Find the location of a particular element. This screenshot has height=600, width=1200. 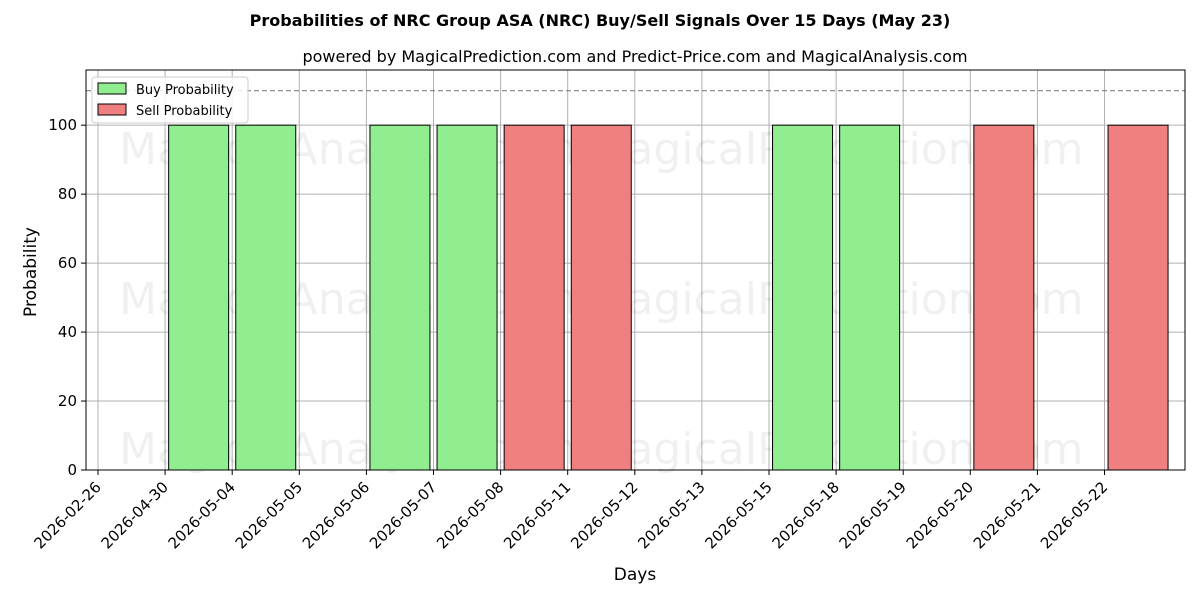

legend-label-sell: Sell Probability is located at coordinates (184, 111).